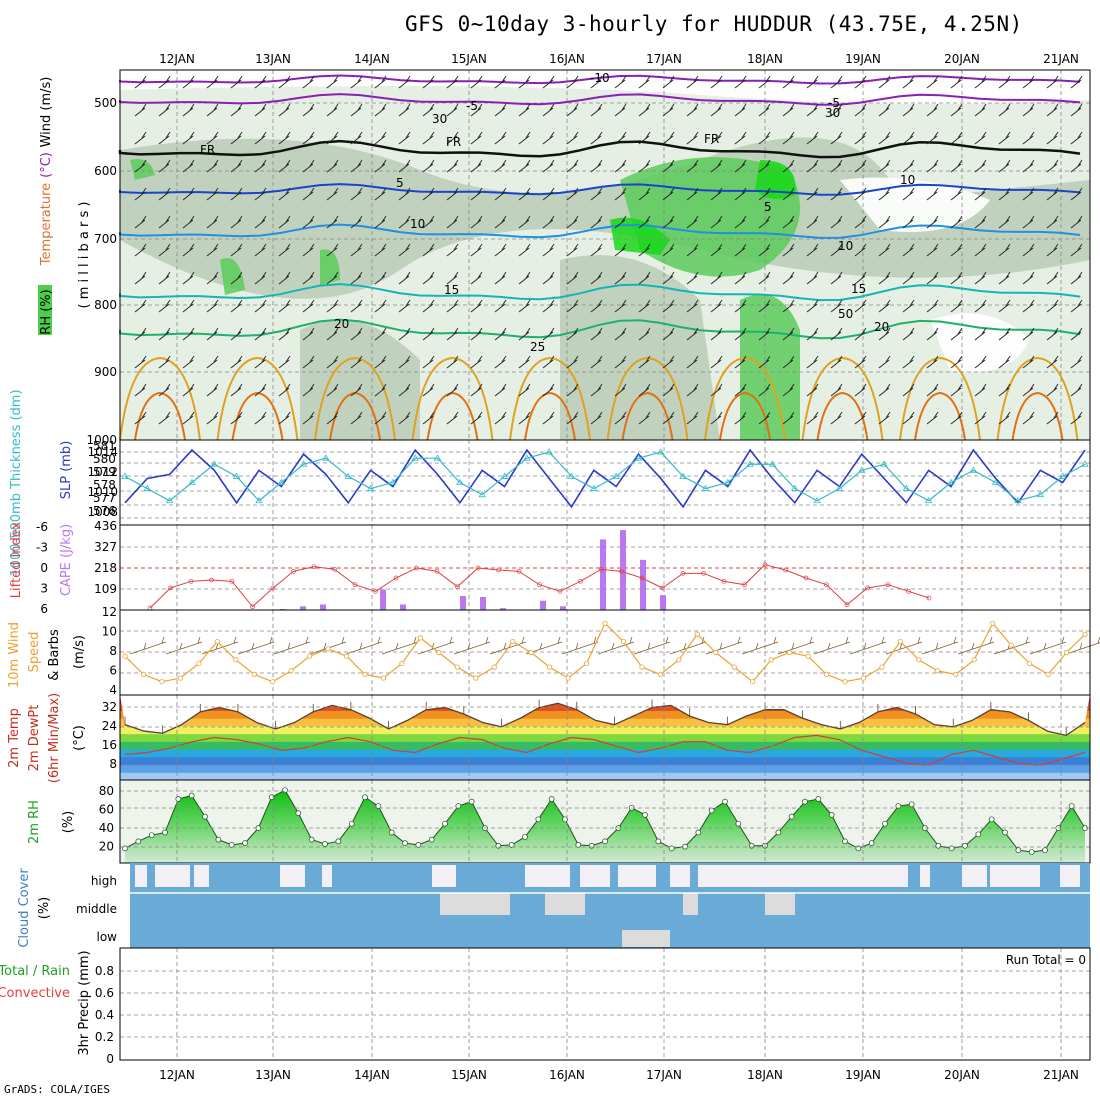  What do you see at coordinates (106, 828) in the screenshot?
I see `rh-tick-label: 40` at bounding box center [106, 828].